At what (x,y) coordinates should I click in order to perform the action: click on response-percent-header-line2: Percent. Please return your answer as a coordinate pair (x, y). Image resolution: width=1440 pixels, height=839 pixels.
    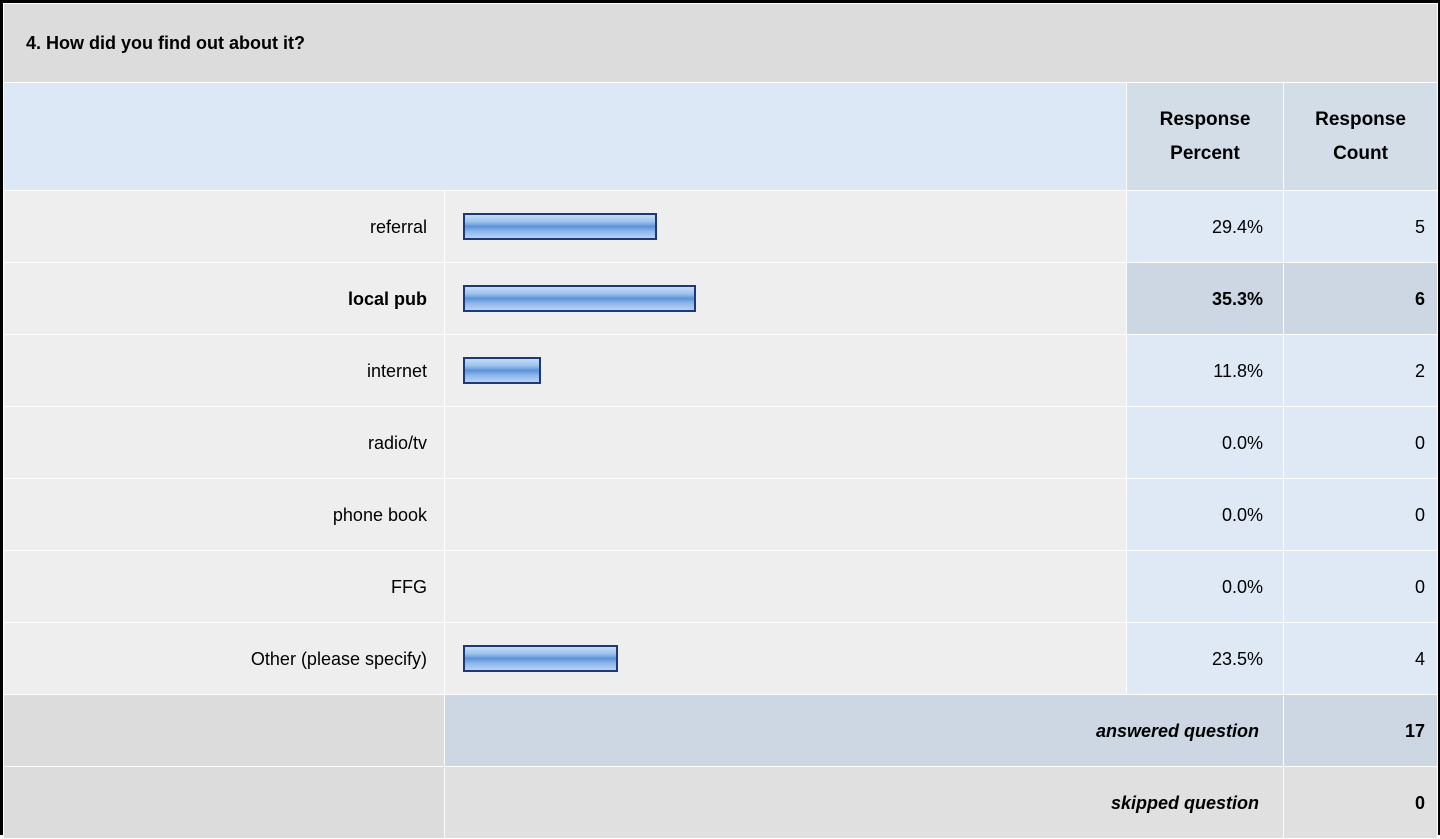
    Looking at the image, I should click on (1205, 153).